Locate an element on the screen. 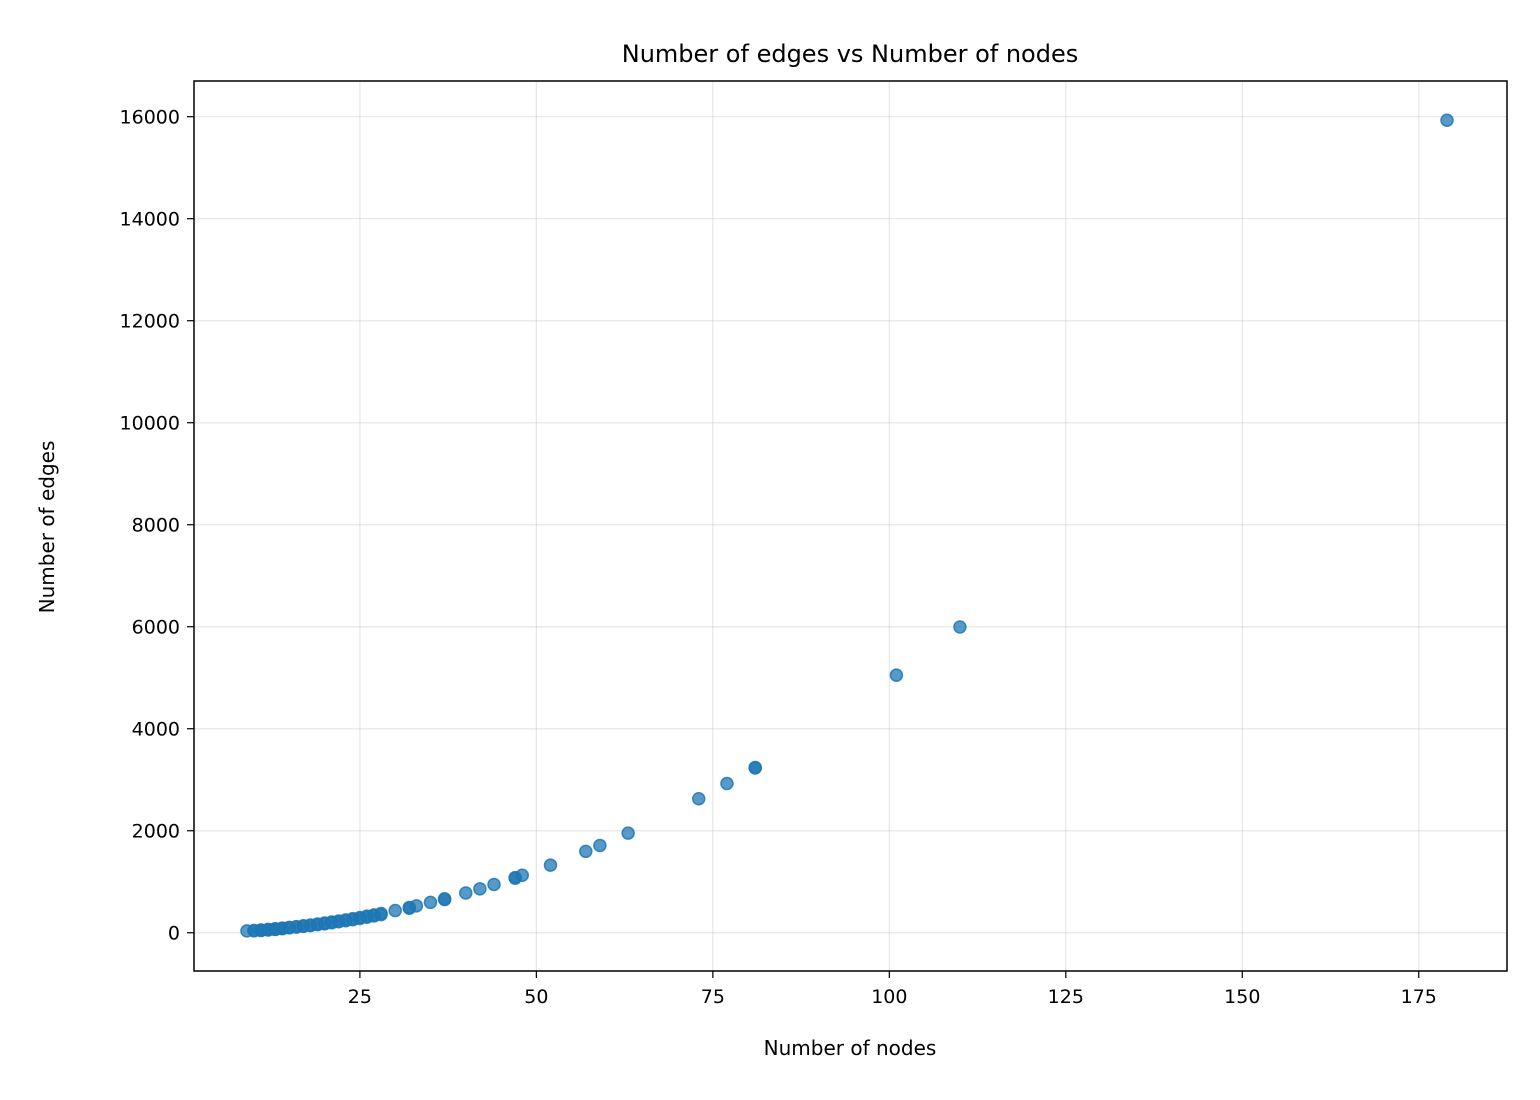 This screenshot has height=1100, width=1540. x-tick-label: 150 is located at coordinates (1242, 997).